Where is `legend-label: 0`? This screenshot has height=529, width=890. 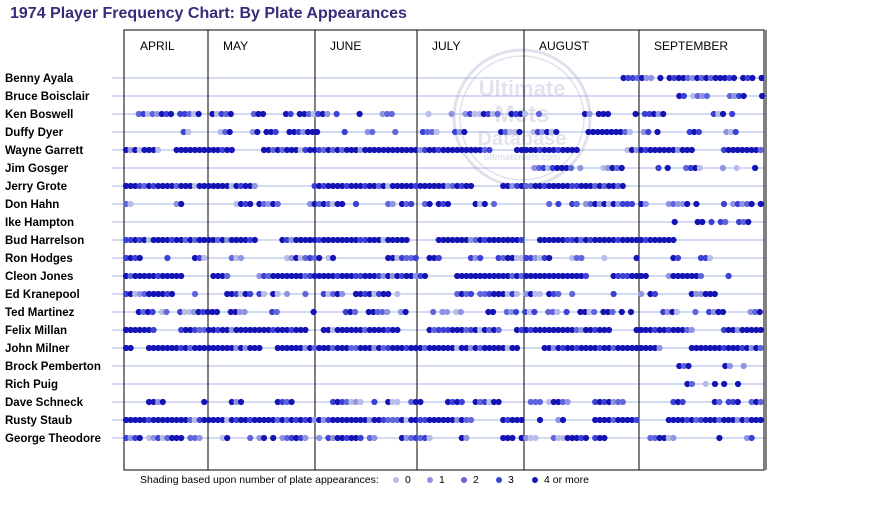
legend-label: 0 is located at coordinates (408, 480).